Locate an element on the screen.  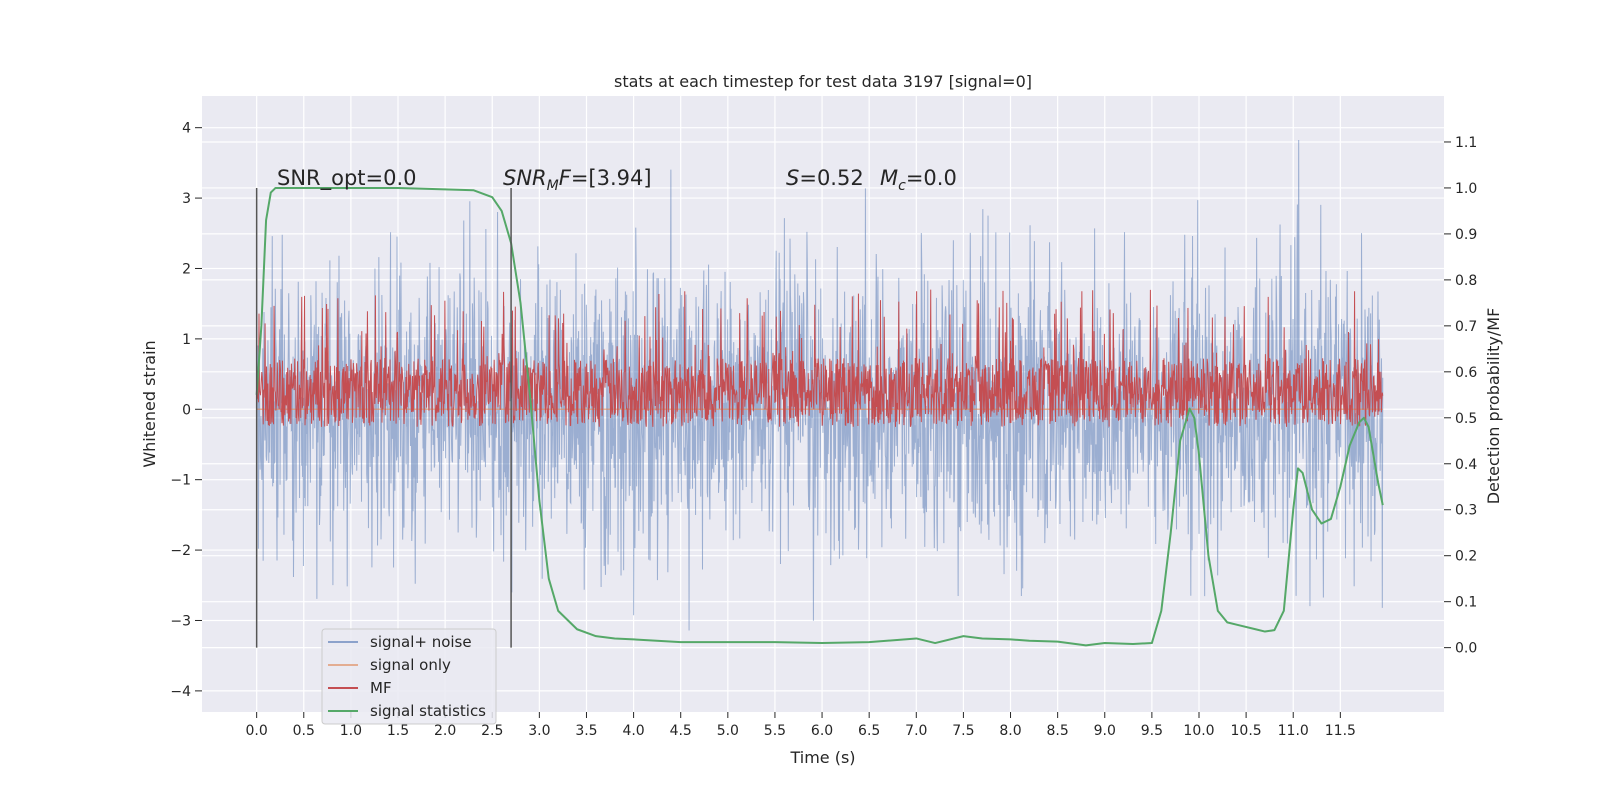
x-tick-label: 9.5 is located at coordinates (1152, 731).